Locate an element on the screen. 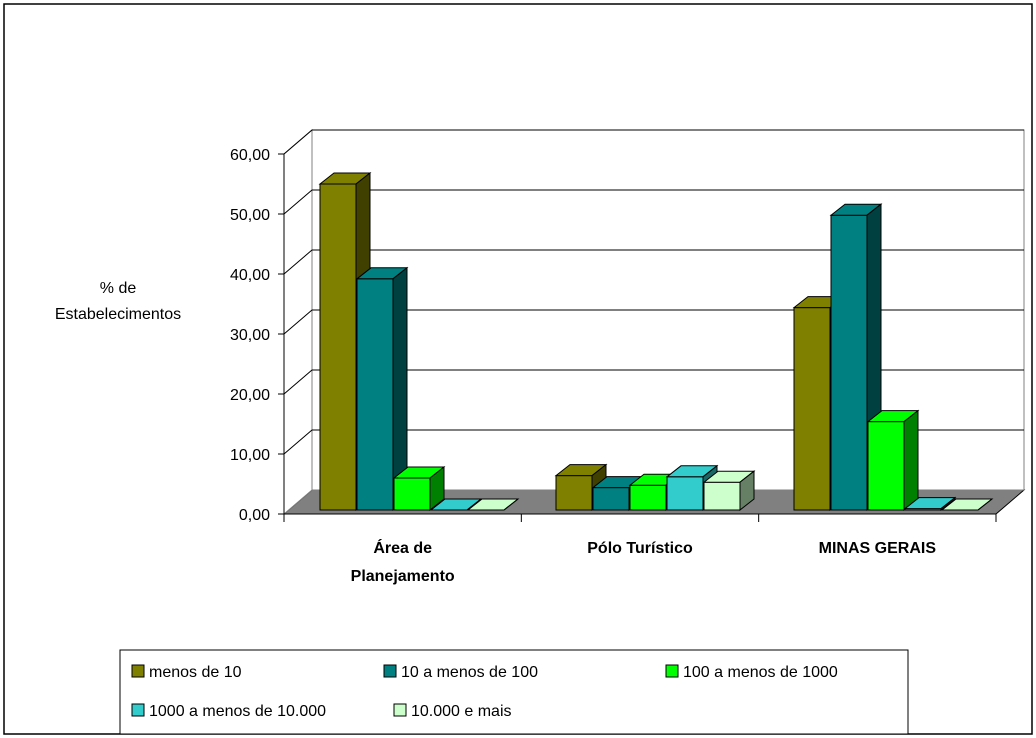 This screenshot has width=1036, height=738. legend-label: 100 a menos de 1000 is located at coordinates (760, 672).